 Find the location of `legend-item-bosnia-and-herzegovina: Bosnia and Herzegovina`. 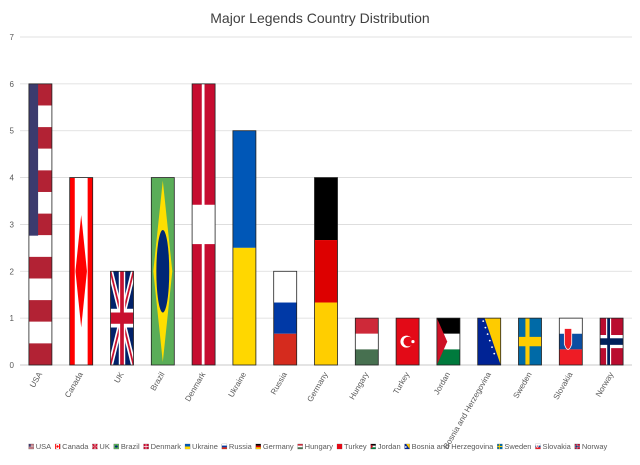

legend-item-bosnia-and-herzegovina: Bosnia and Herzegovina is located at coordinates (449, 446).